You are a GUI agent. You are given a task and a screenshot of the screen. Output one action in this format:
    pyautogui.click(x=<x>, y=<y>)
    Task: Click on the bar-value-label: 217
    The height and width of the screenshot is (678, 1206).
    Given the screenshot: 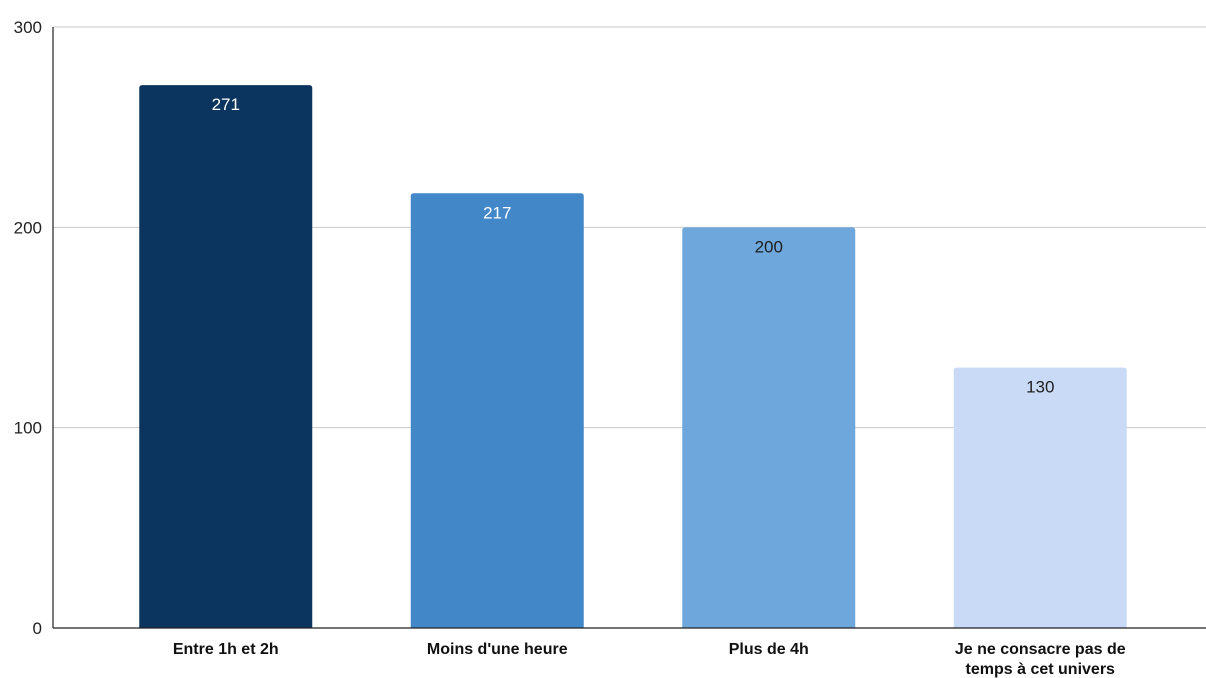 What is the action you would take?
    pyautogui.click(x=497, y=212)
    